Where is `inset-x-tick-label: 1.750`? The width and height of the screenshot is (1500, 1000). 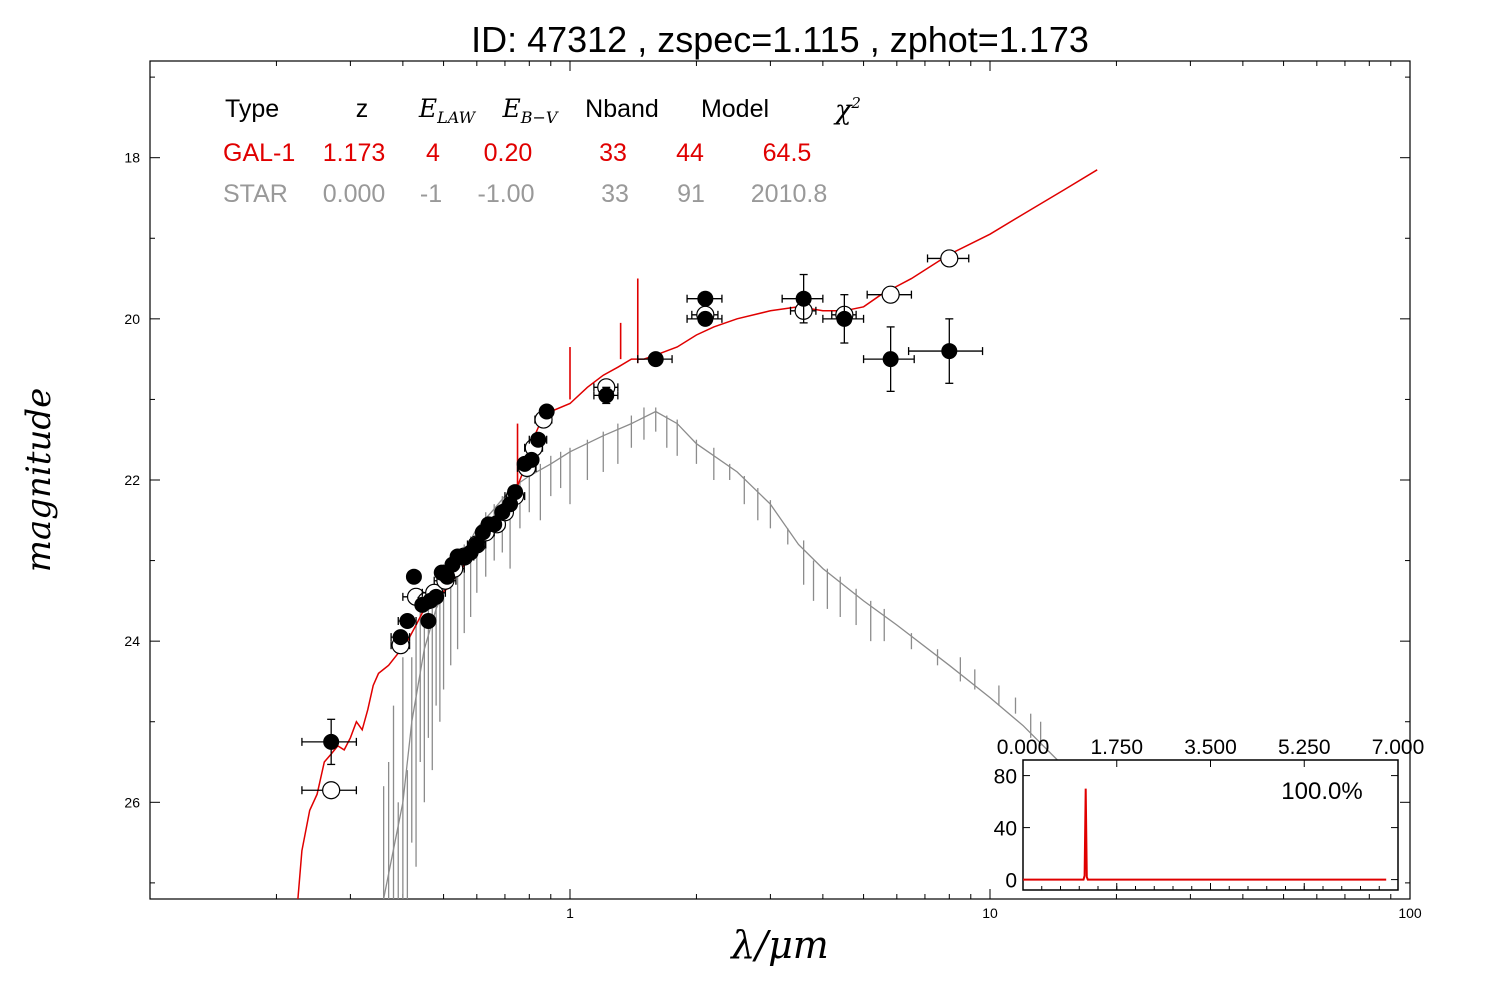 inset-x-tick-label: 1.750 is located at coordinates (1116, 747).